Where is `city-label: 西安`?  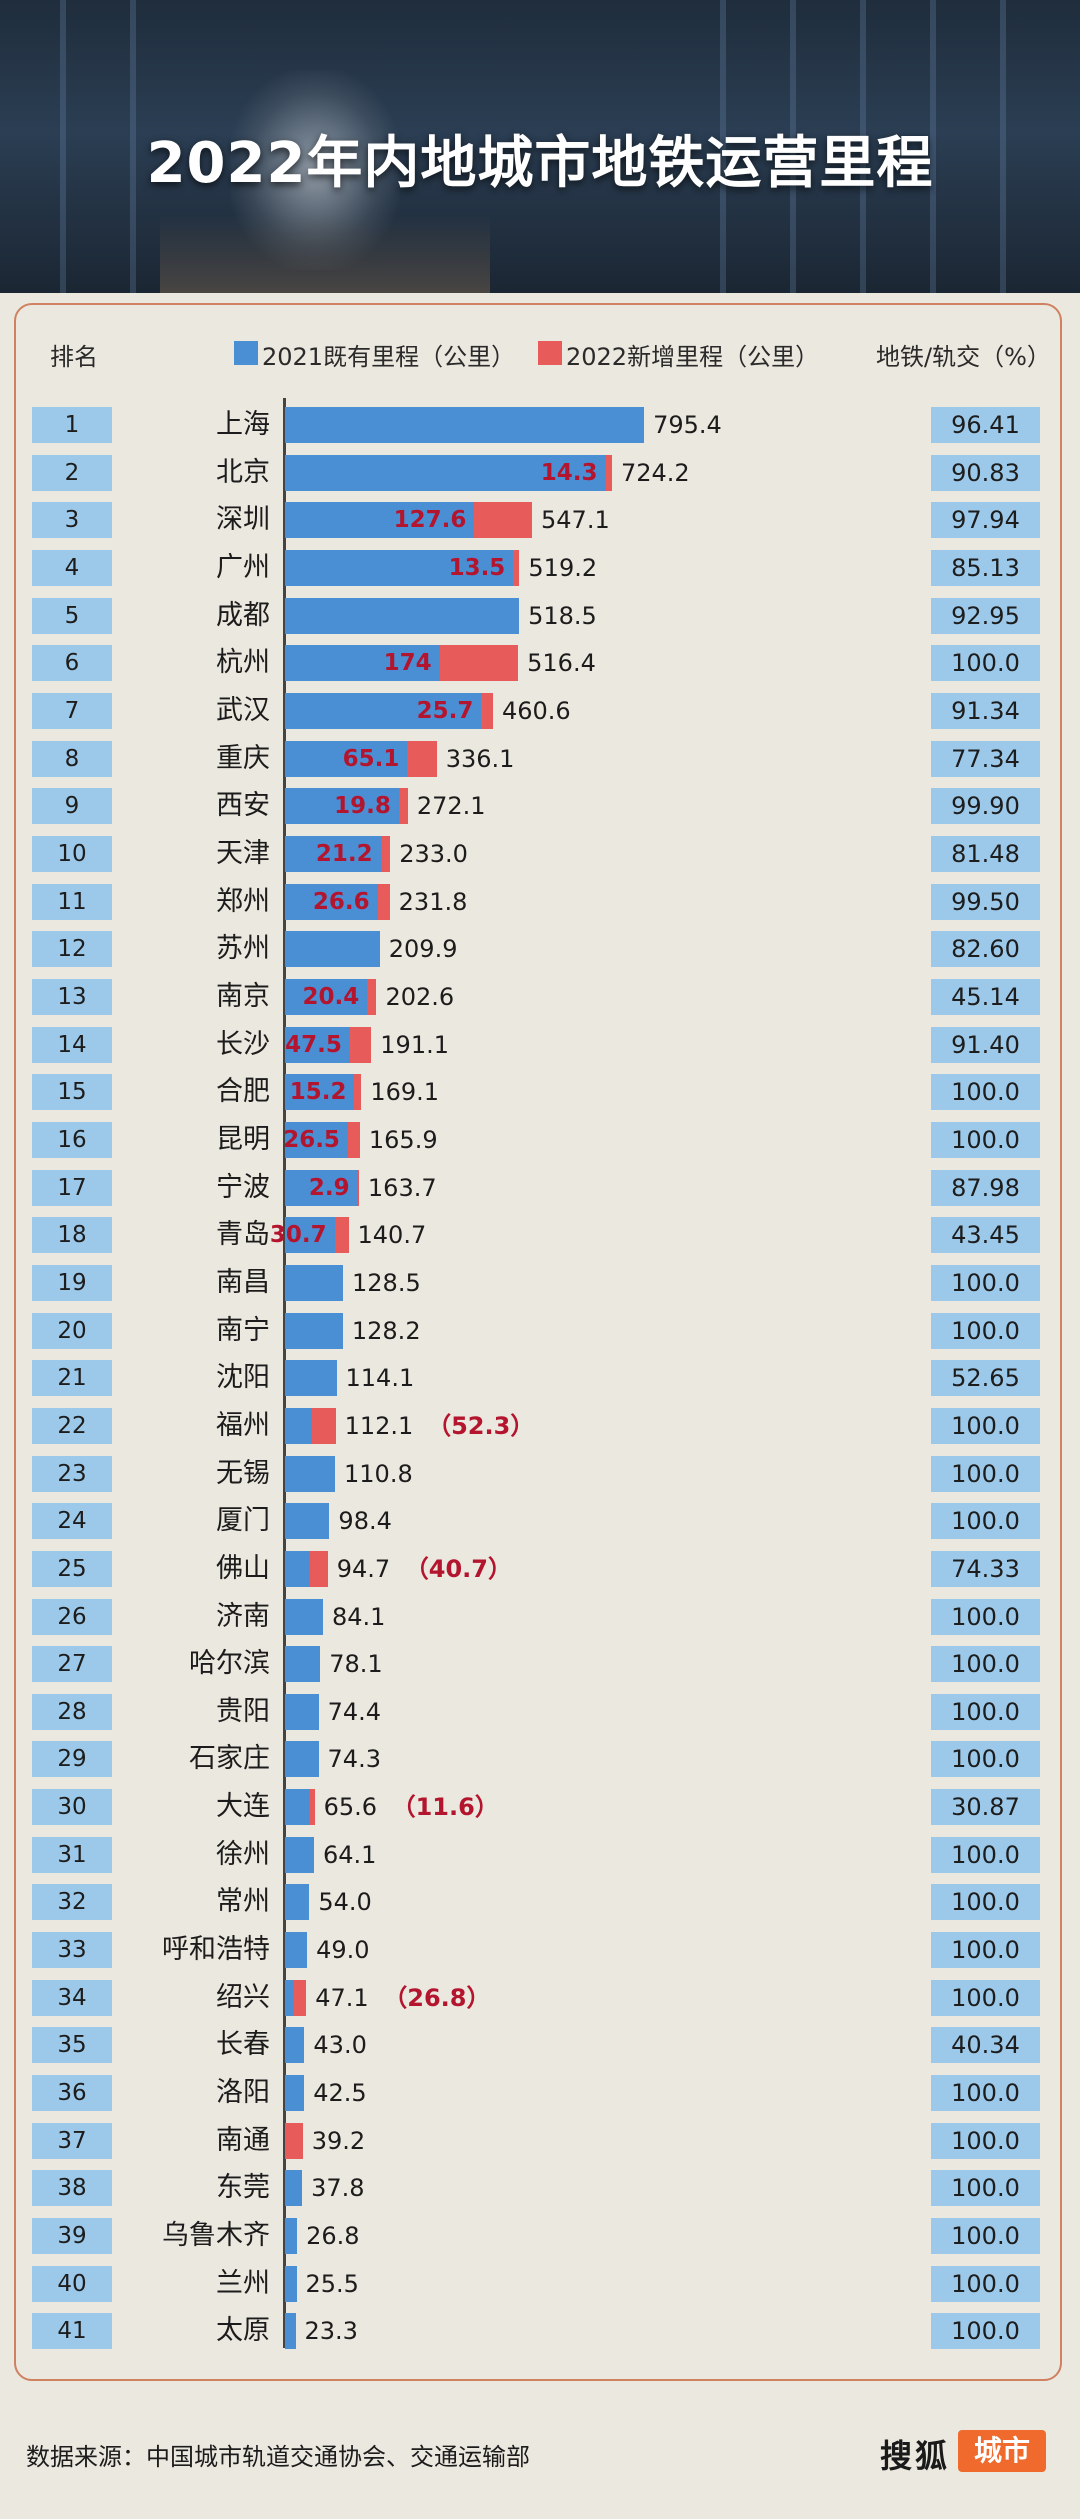 city-label: 西安 is located at coordinates (243, 805).